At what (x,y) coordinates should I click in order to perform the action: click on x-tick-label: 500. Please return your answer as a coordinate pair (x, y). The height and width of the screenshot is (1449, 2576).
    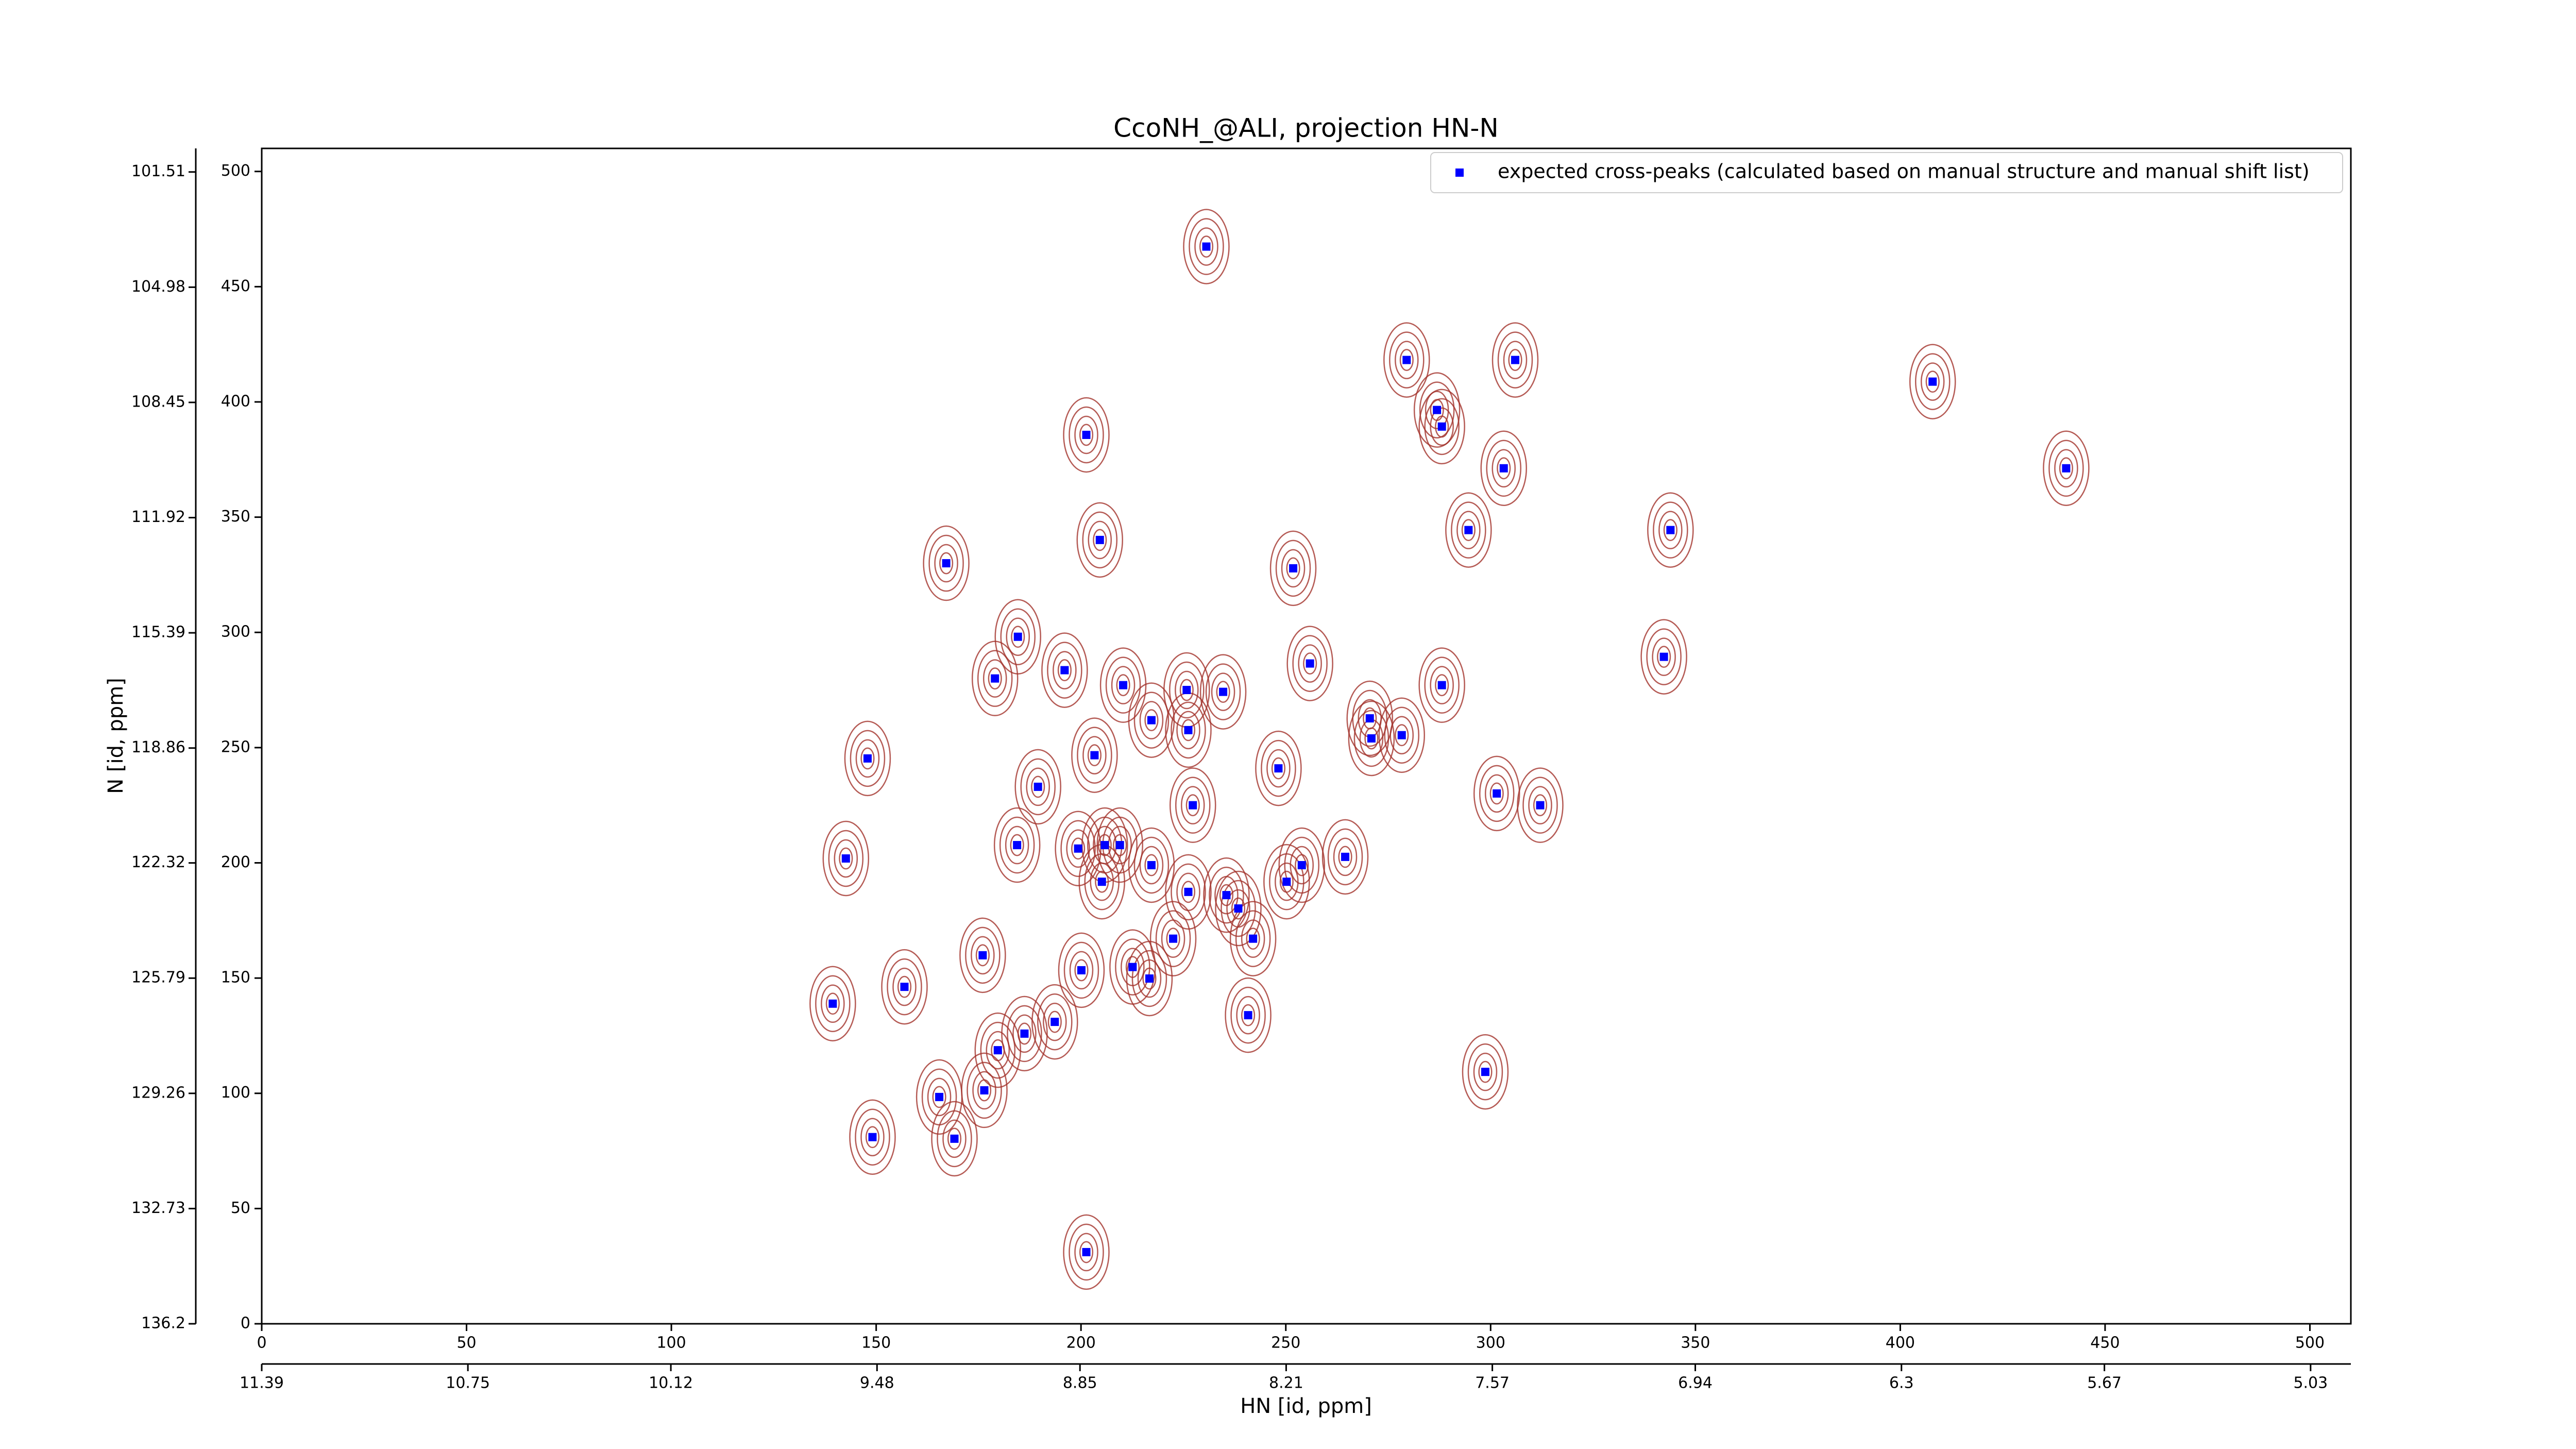
    Looking at the image, I should click on (2310, 1343).